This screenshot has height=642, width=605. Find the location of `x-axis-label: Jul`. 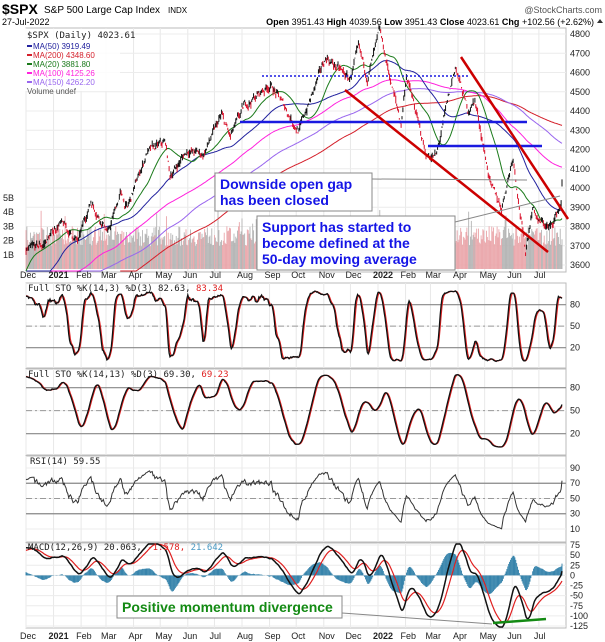

x-axis-label: Jul is located at coordinates (215, 636).